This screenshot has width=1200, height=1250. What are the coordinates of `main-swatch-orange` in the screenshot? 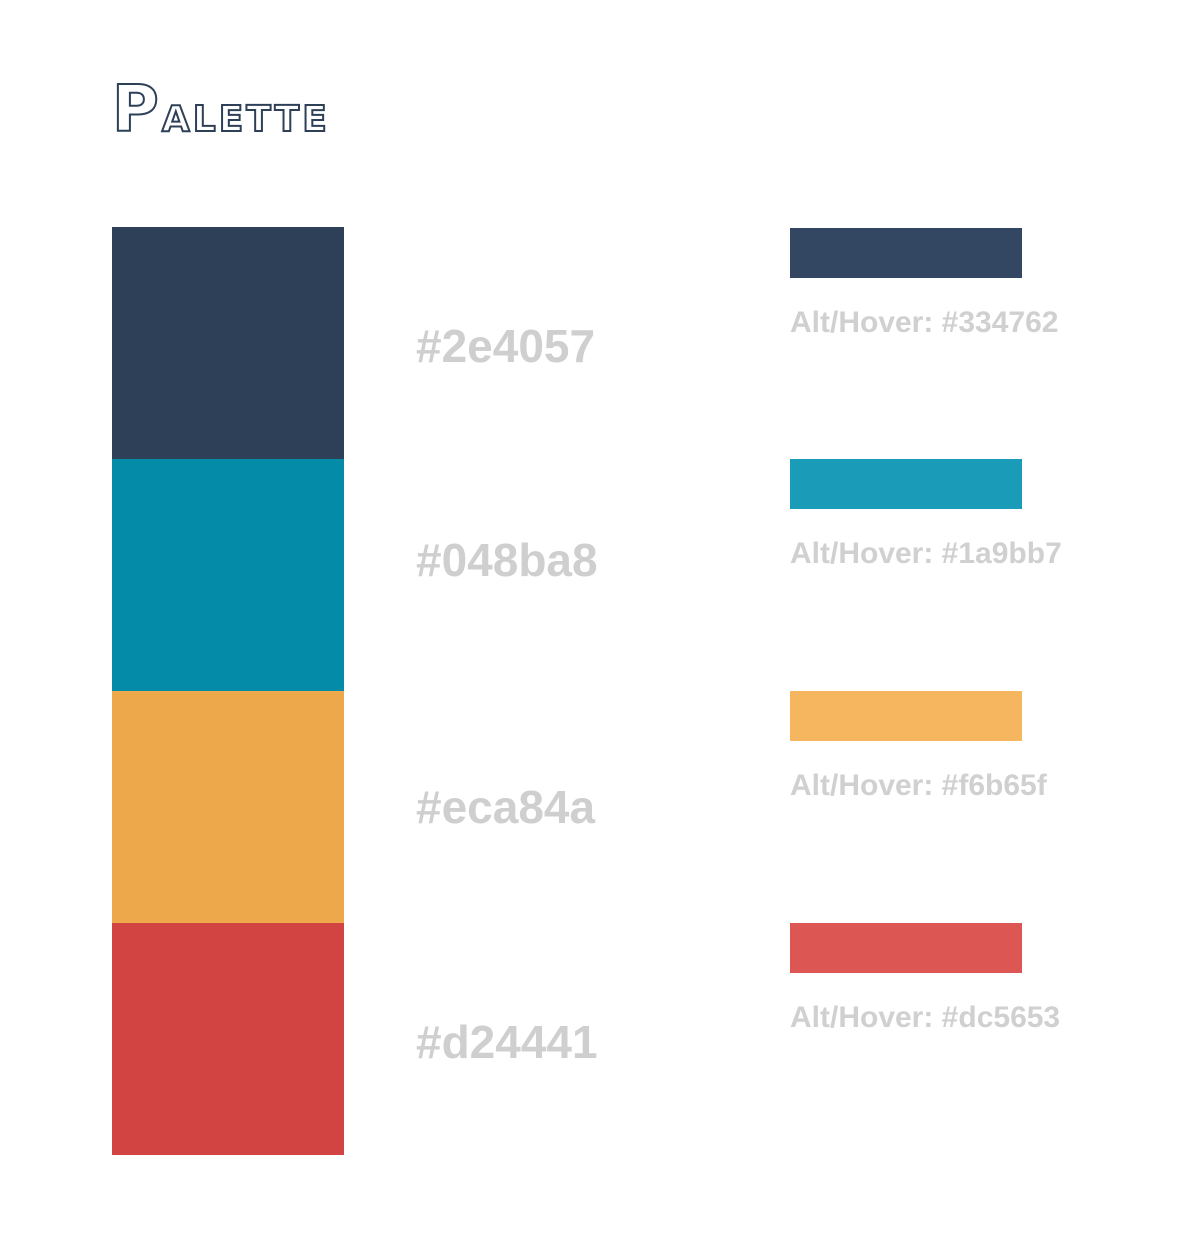 It's located at (228, 807).